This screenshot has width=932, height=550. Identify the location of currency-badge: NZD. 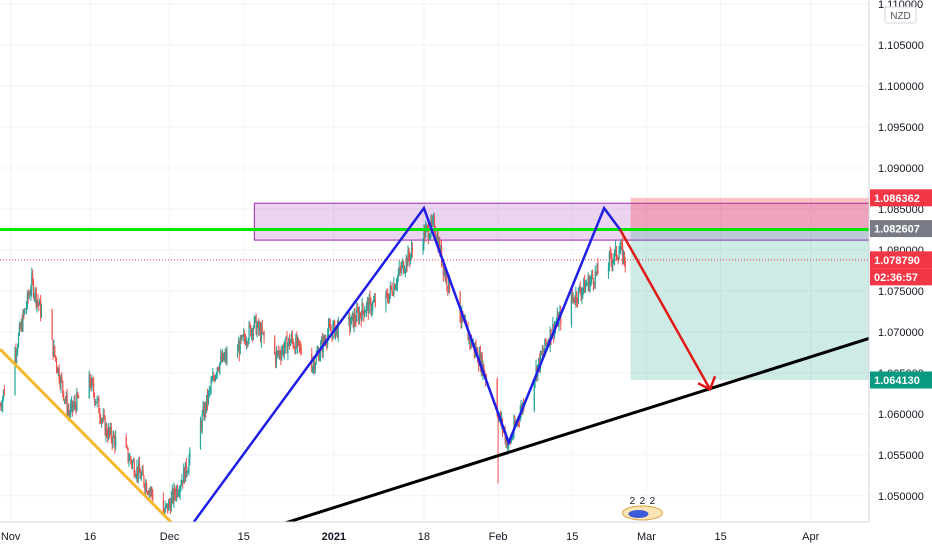
(900, 15).